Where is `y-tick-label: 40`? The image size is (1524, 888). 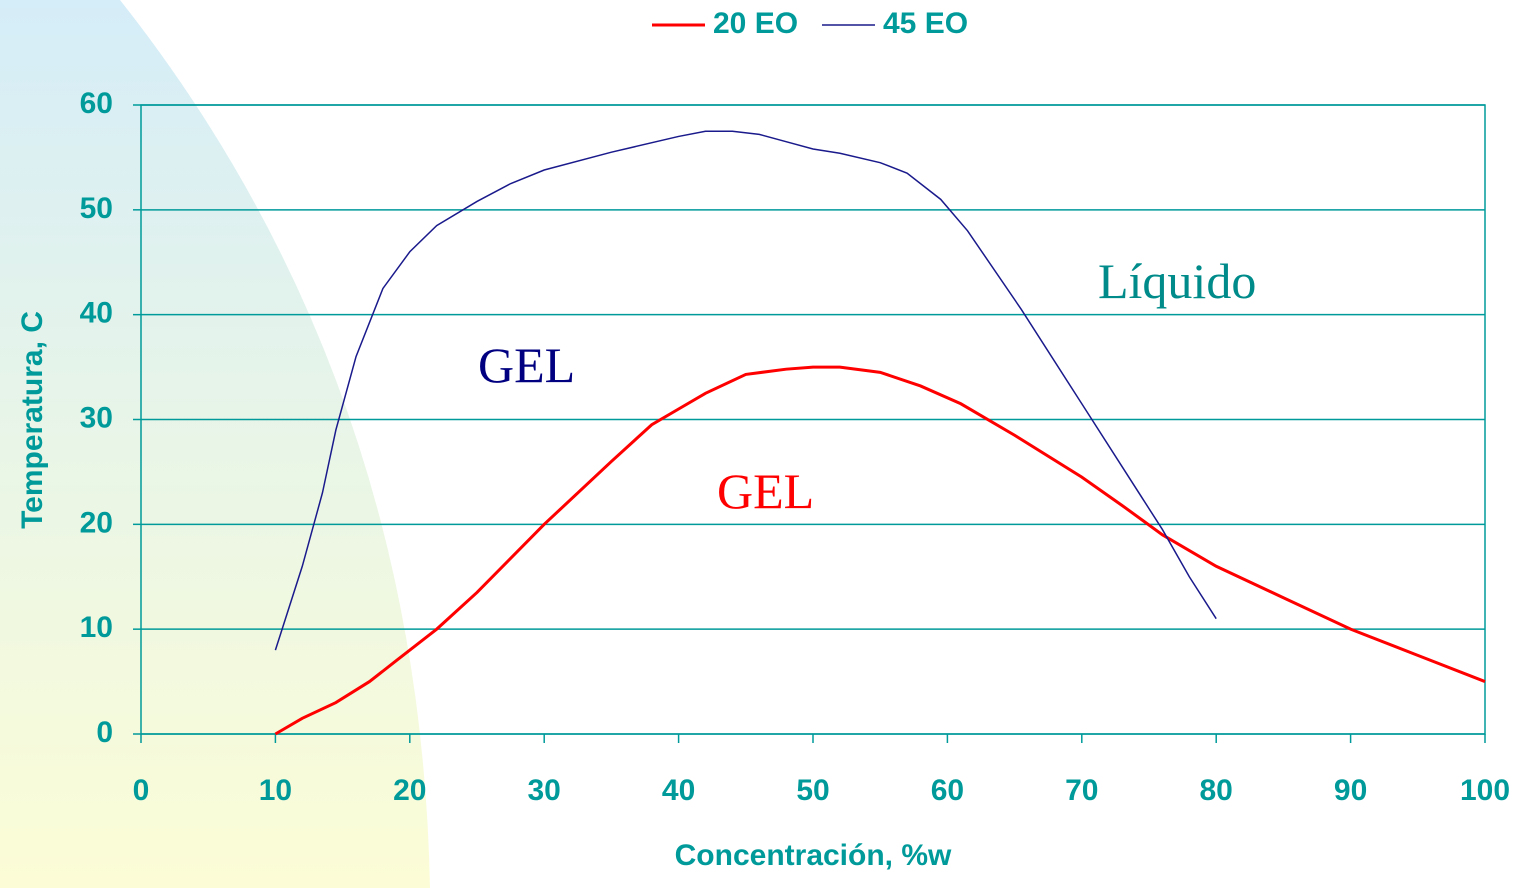
y-tick-label: 40 is located at coordinates (96, 313).